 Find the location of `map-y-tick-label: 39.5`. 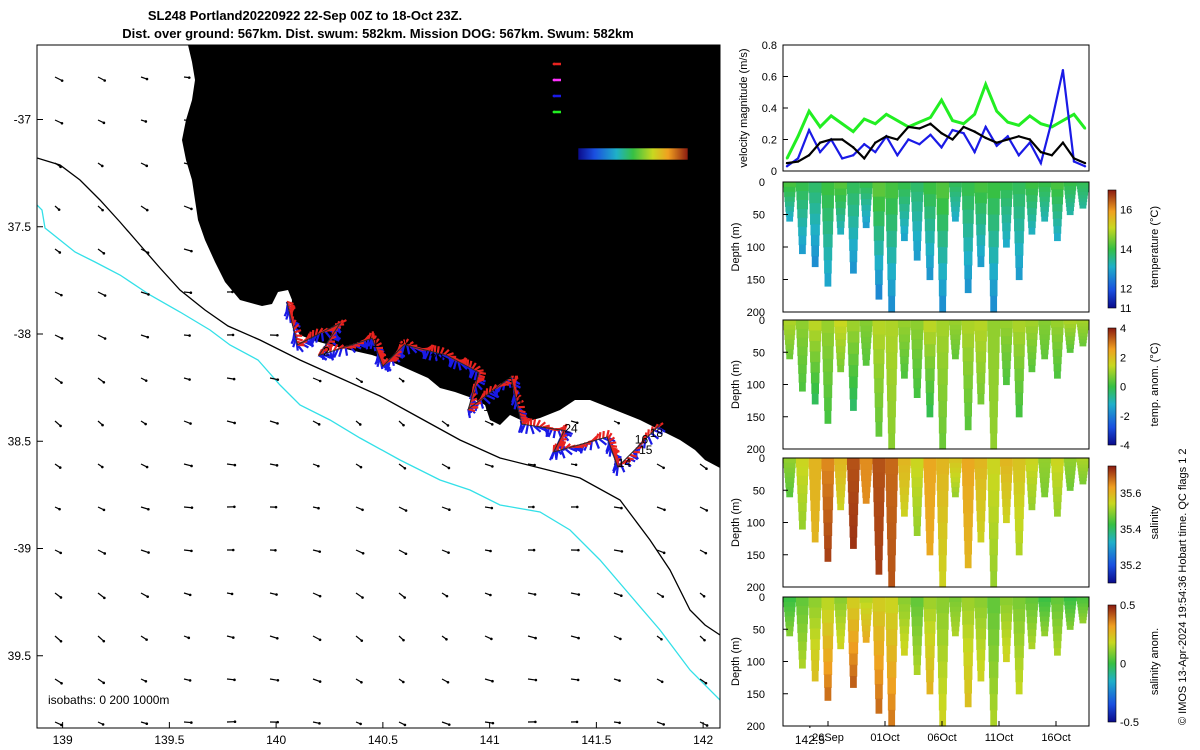

map-y-tick-label: 39.5 is located at coordinates (20, 656).